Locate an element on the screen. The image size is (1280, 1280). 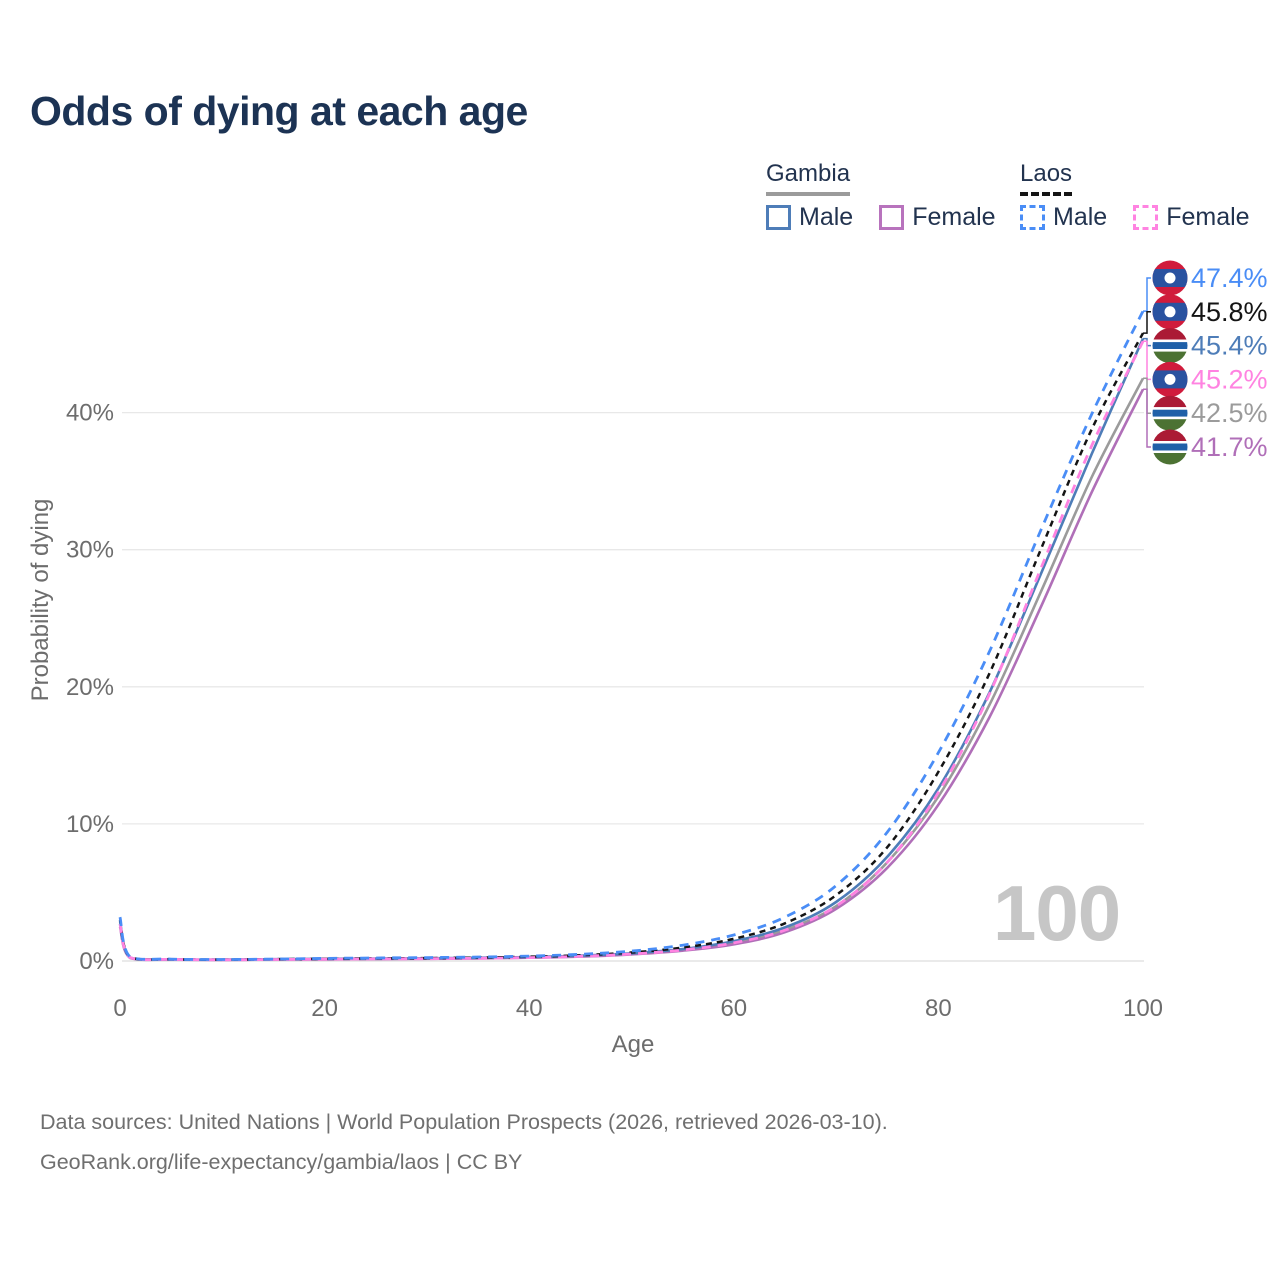
leader-gambia-female is located at coordinates (1147, 418).